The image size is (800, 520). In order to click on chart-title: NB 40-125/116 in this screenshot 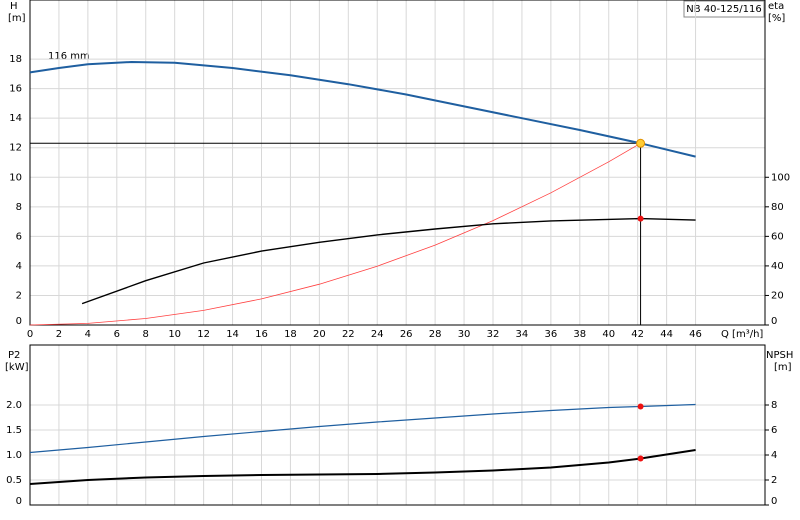, I will do `click(723, 9)`.